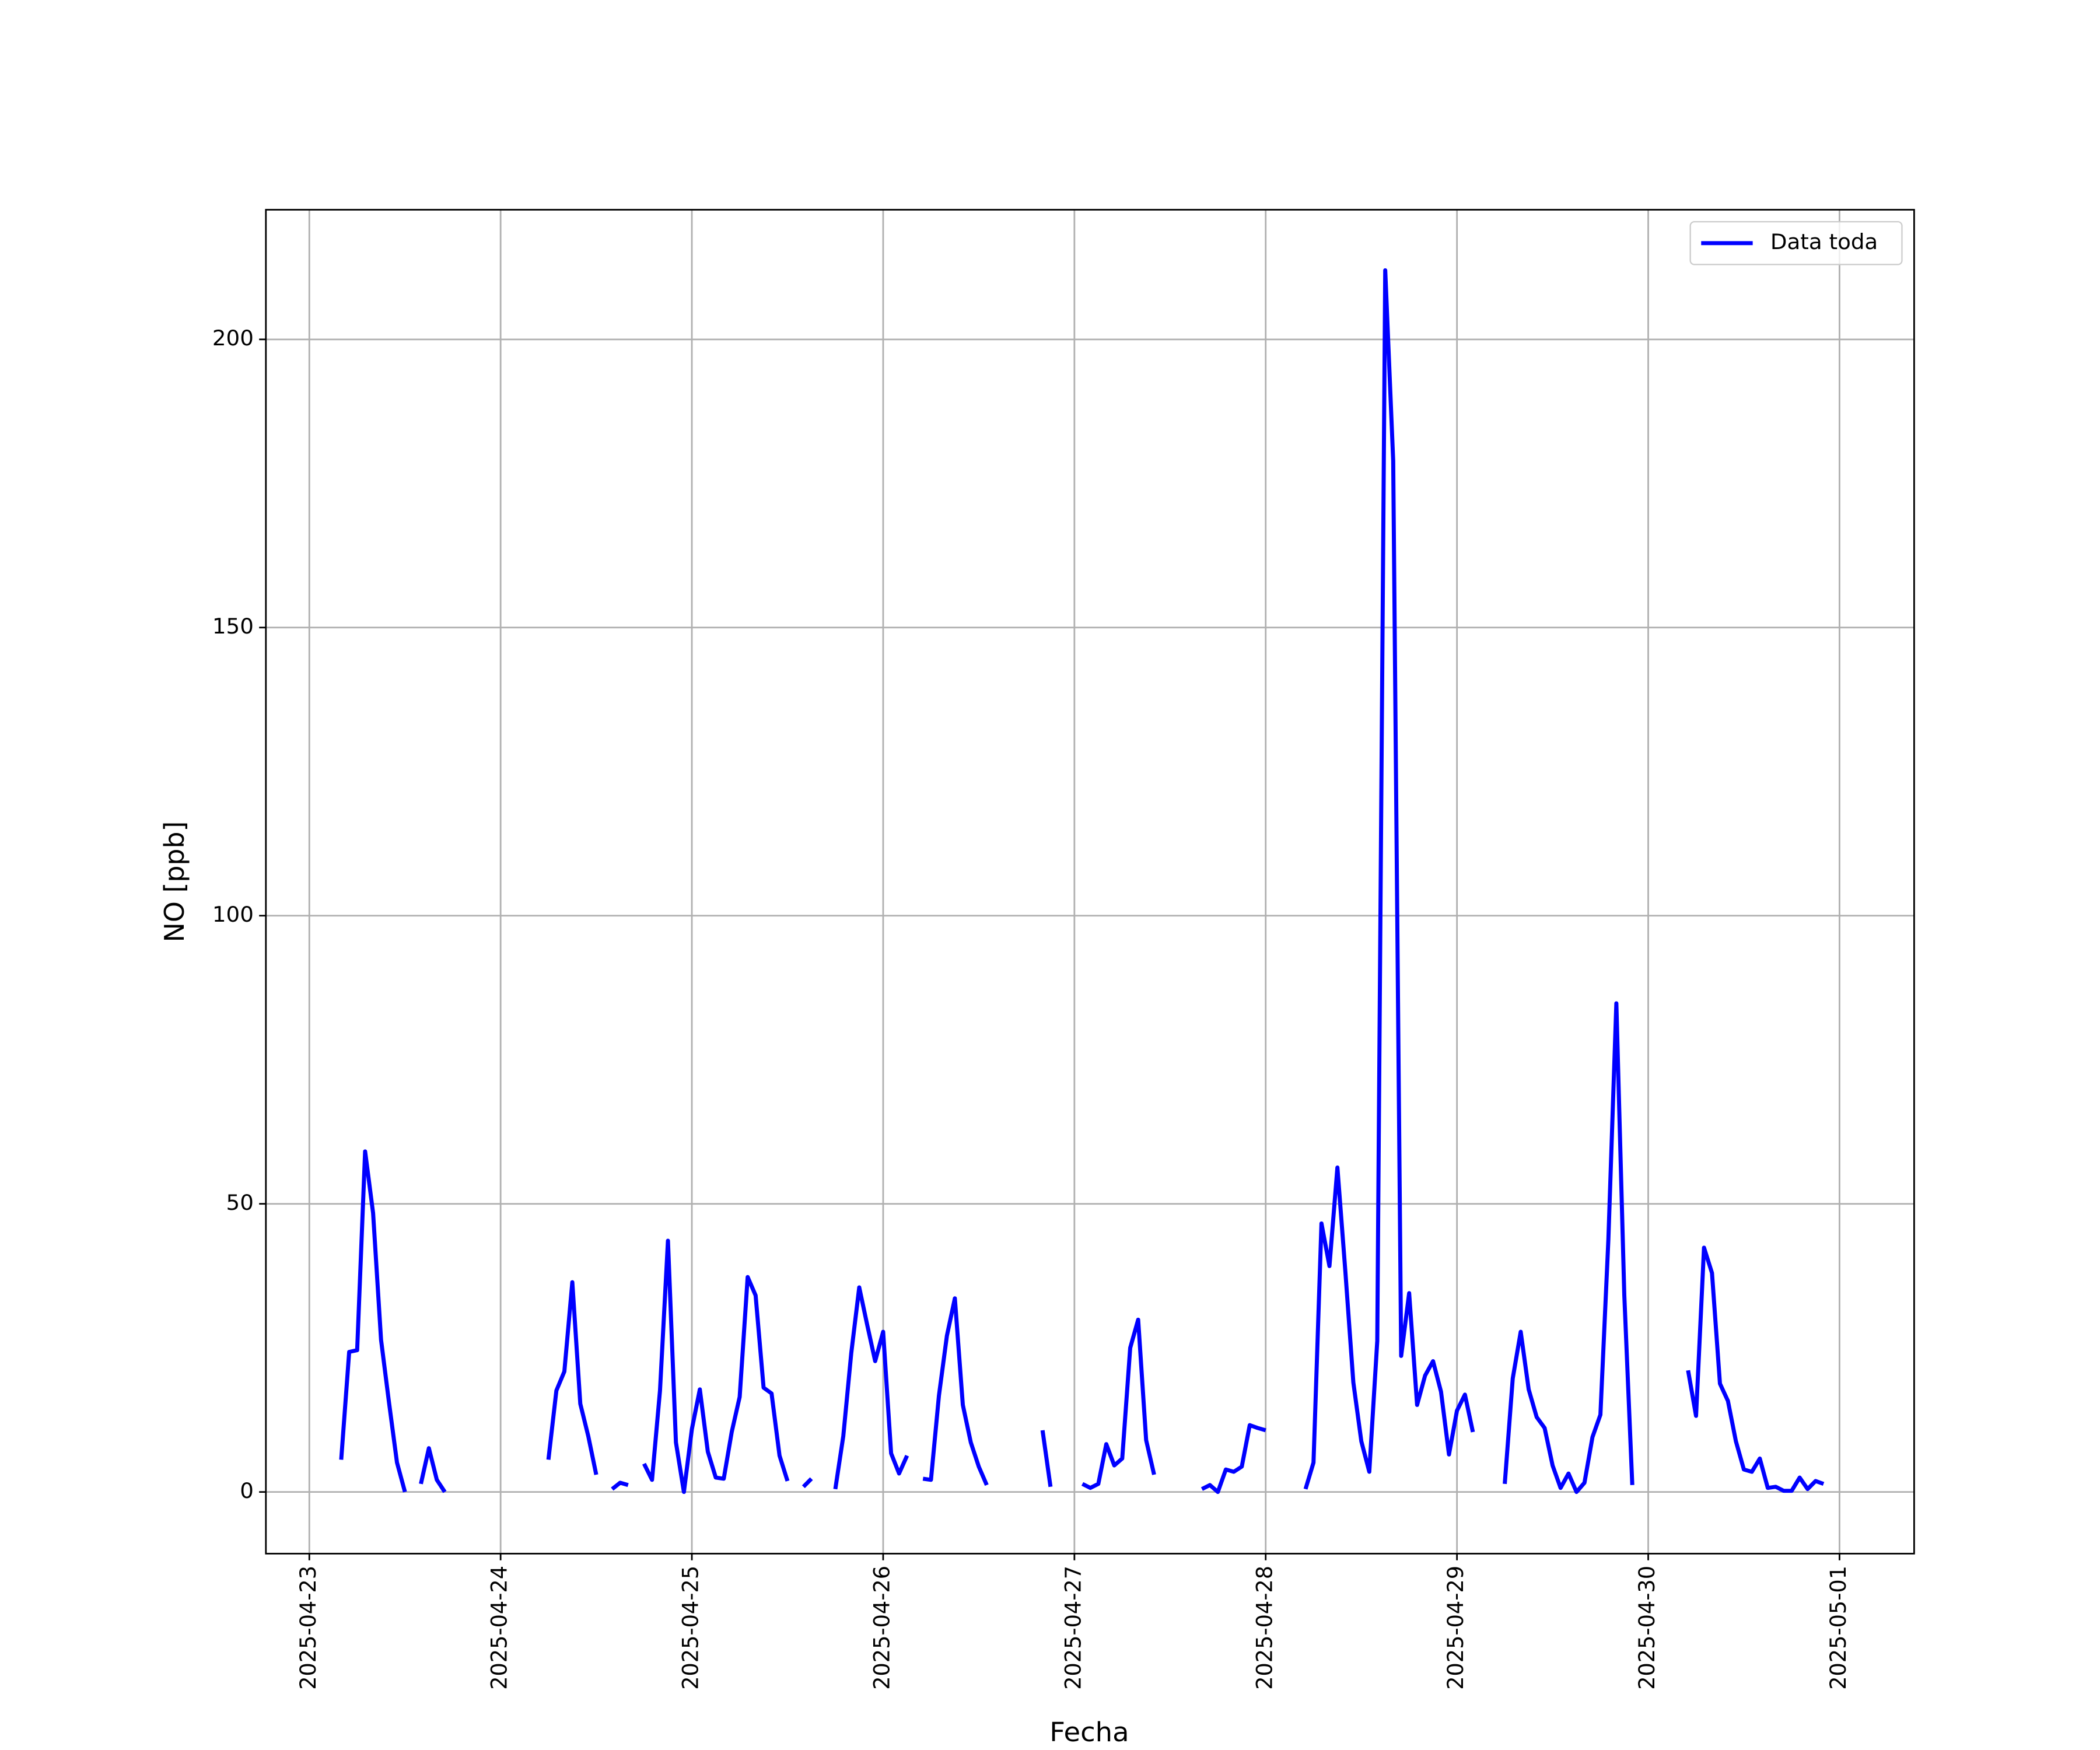 The image size is (2100, 1750). Describe the element at coordinates (233, 626) in the screenshot. I see `y-tick-label: 150` at that location.